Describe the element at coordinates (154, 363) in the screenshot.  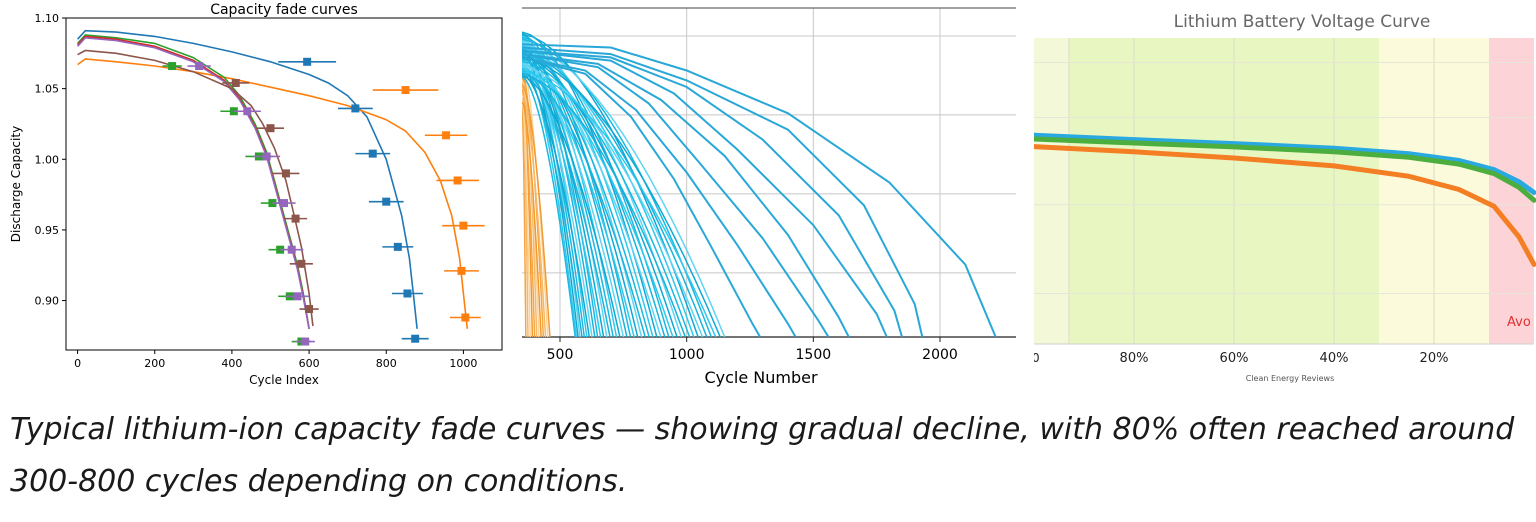
I see `x-tick-label-1: 200` at that location.